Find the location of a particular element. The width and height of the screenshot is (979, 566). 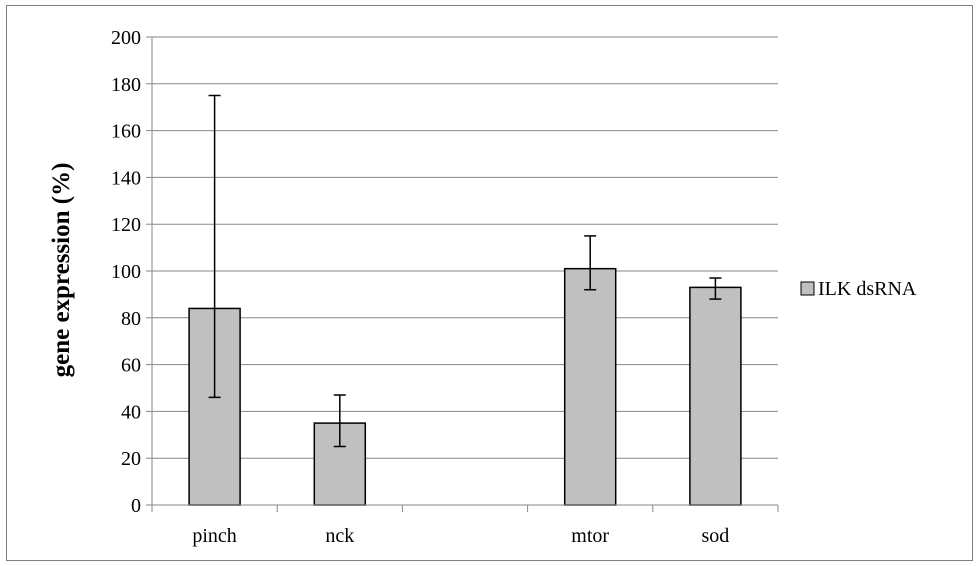

y-tick-label: 160 is located at coordinates (126, 132).